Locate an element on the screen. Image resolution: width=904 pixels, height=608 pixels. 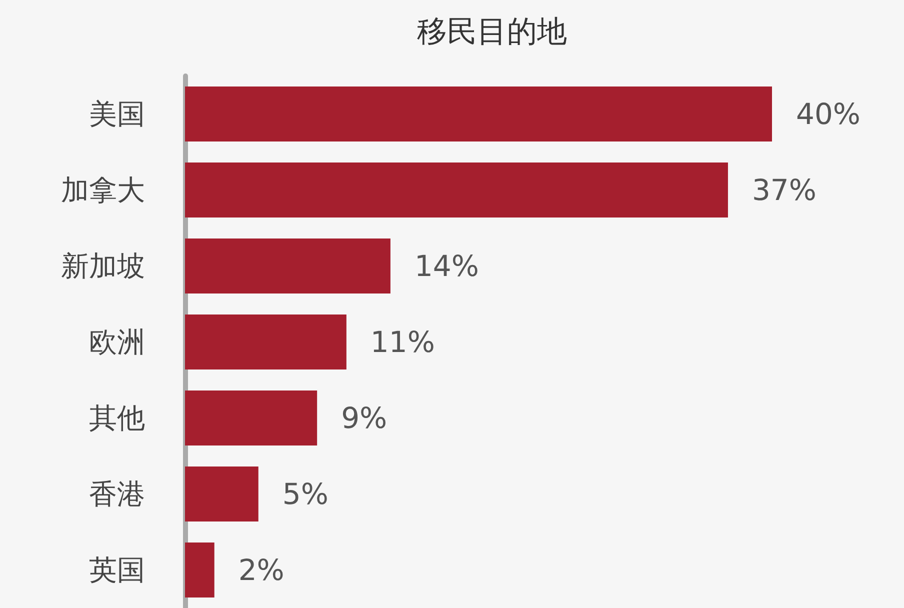
y-tick-label: 其他 is located at coordinates (117, 418).